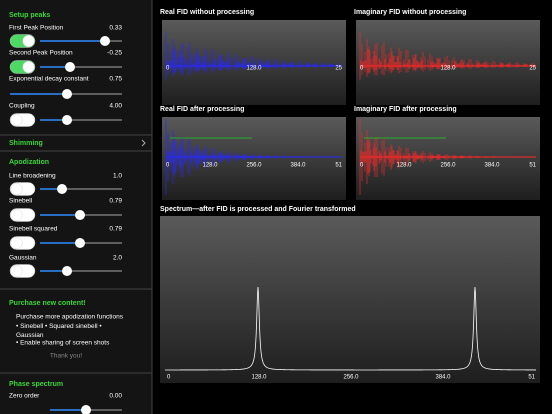  What do you see at coordinates (49, 79) in the screenshot?
I see `control-label: Exponential decay constant` at bounding box center [49, 79].